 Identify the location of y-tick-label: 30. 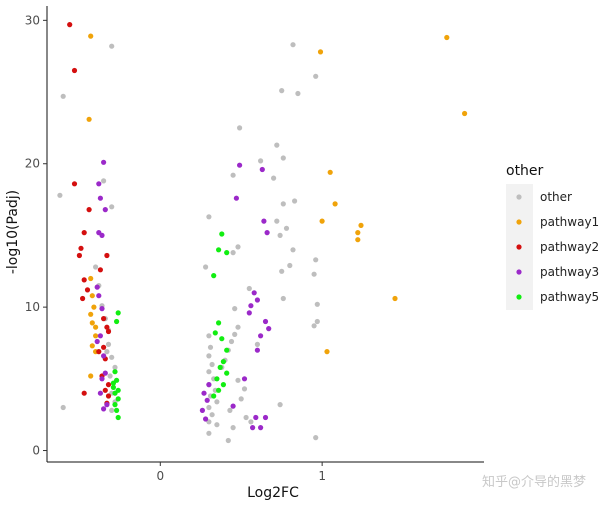
(32, 20).